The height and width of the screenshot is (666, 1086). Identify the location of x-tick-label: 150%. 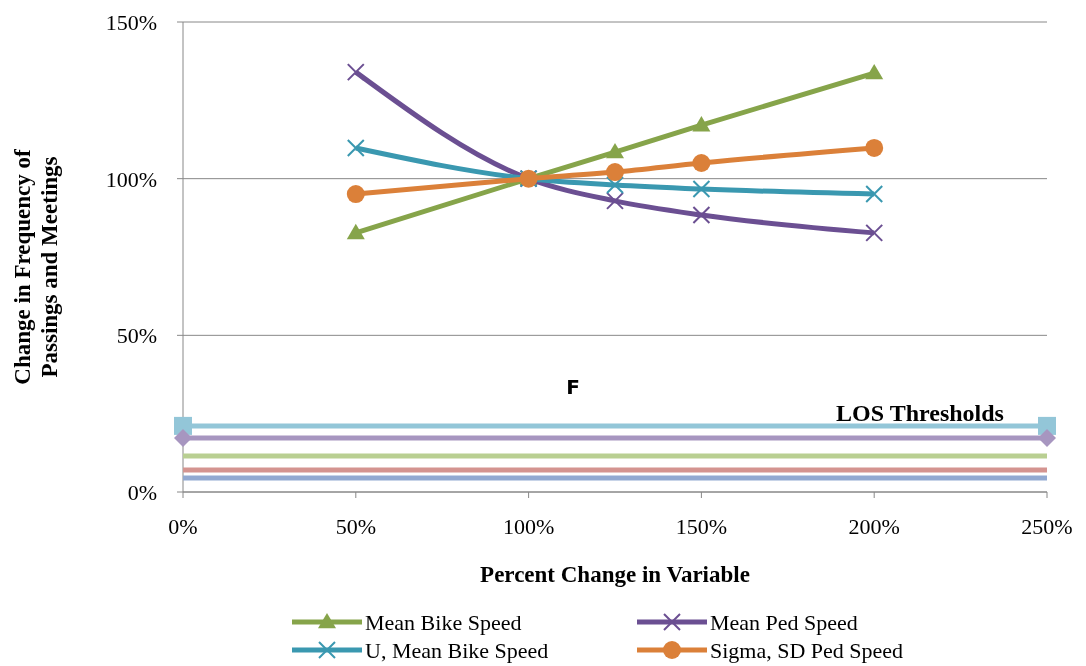
(701, 526).